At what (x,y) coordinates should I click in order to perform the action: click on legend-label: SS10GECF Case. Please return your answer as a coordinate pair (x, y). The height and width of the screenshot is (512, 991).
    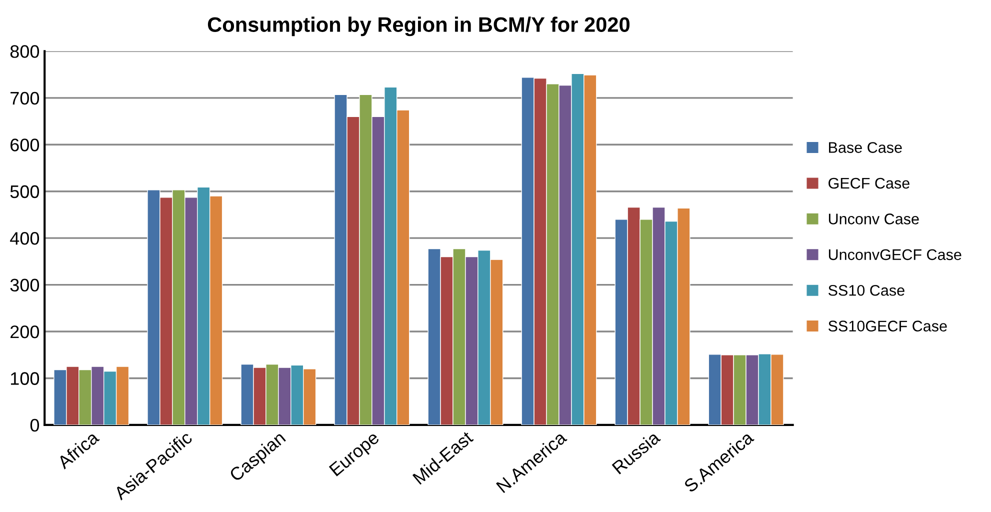
    Looking at the image, I should click on (887, 326).